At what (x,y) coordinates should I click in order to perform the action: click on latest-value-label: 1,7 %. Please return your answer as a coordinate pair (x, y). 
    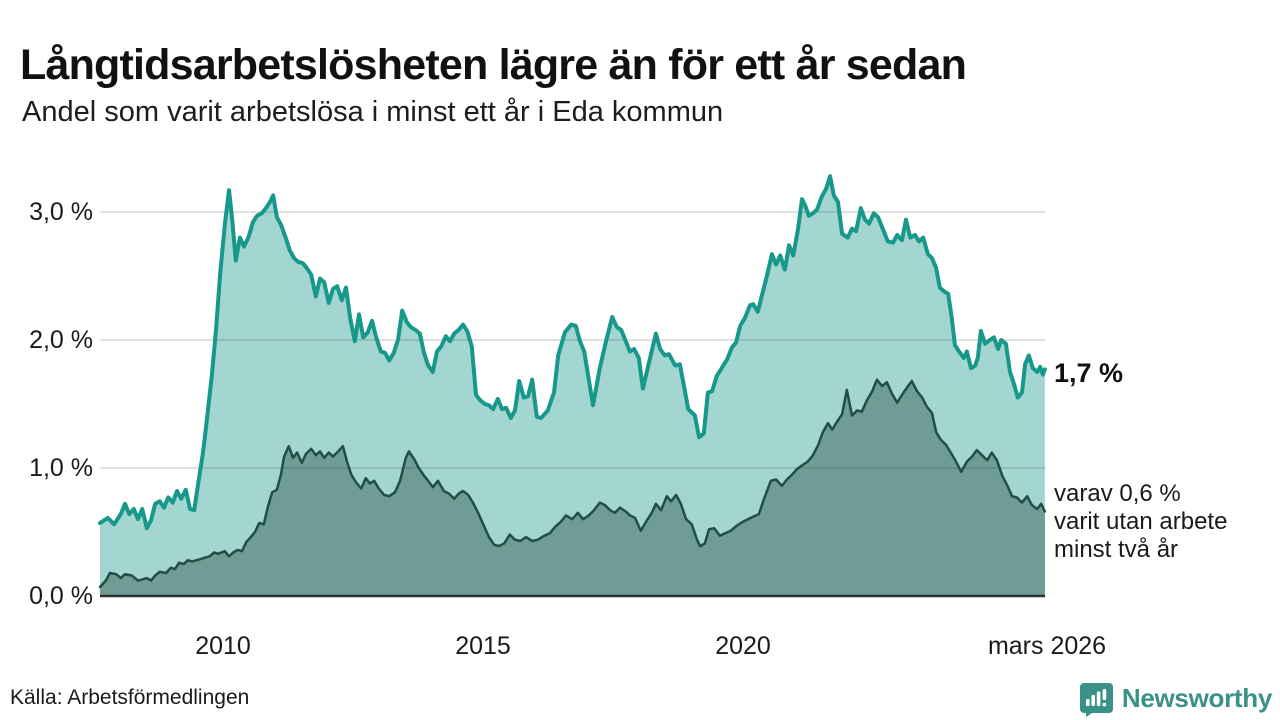
    Looking at the image, I should click on (1089, 373).